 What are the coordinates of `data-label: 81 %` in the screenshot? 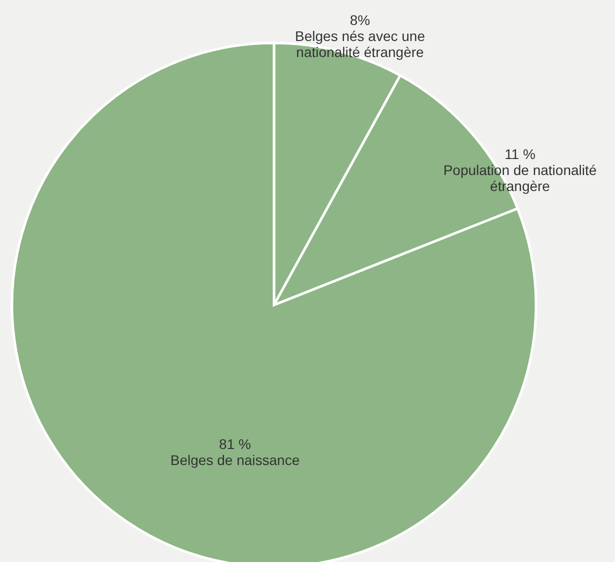 It's located at (235, 444).